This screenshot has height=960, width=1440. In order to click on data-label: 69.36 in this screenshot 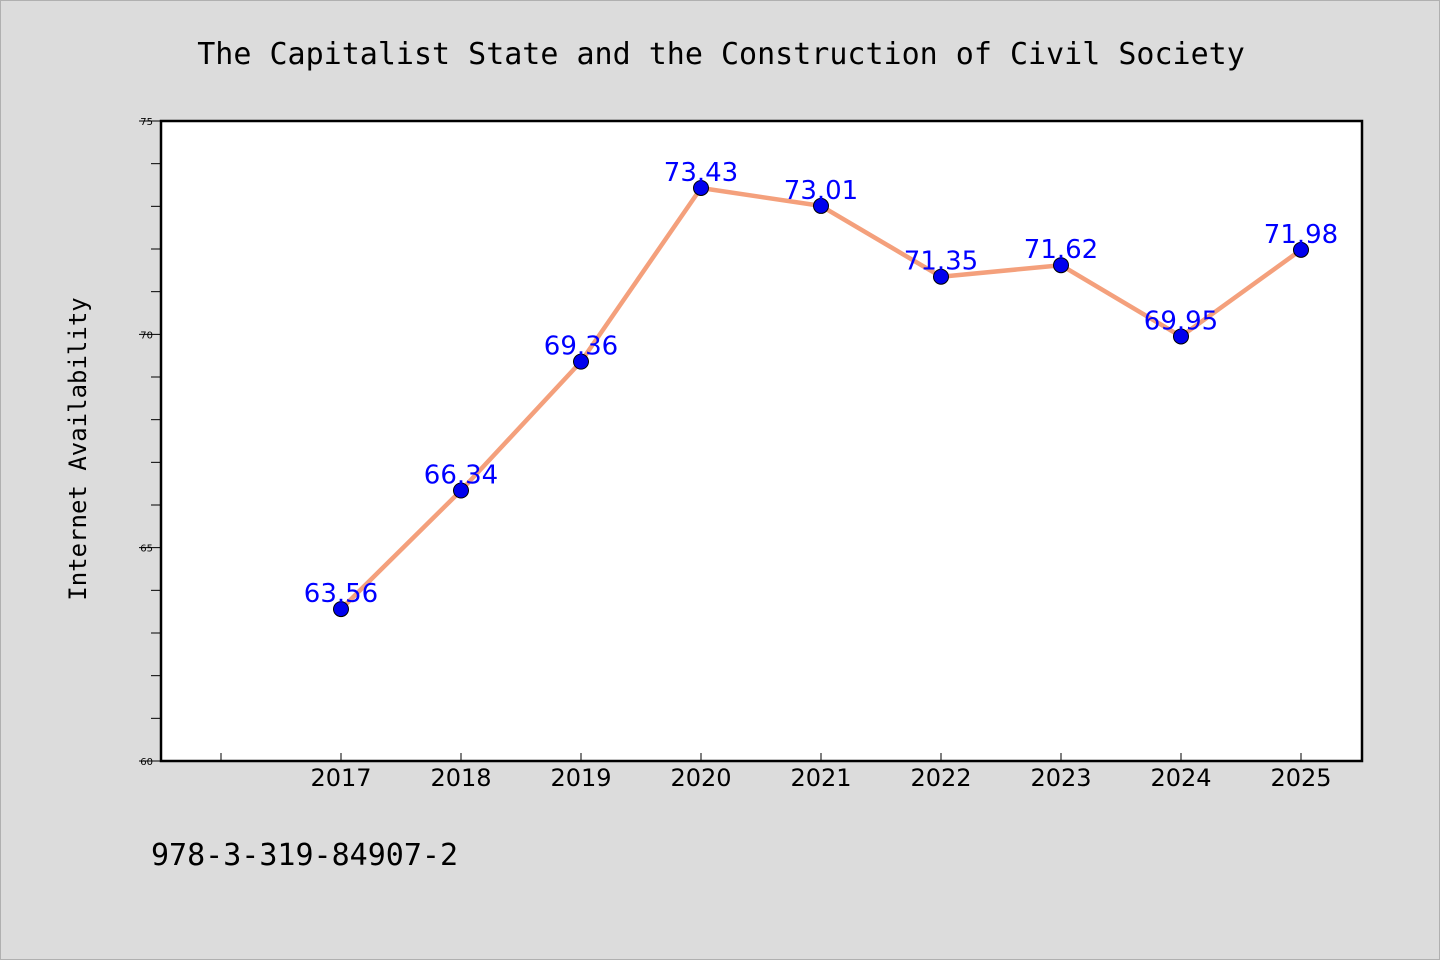, I will do `click(581, 347)`.